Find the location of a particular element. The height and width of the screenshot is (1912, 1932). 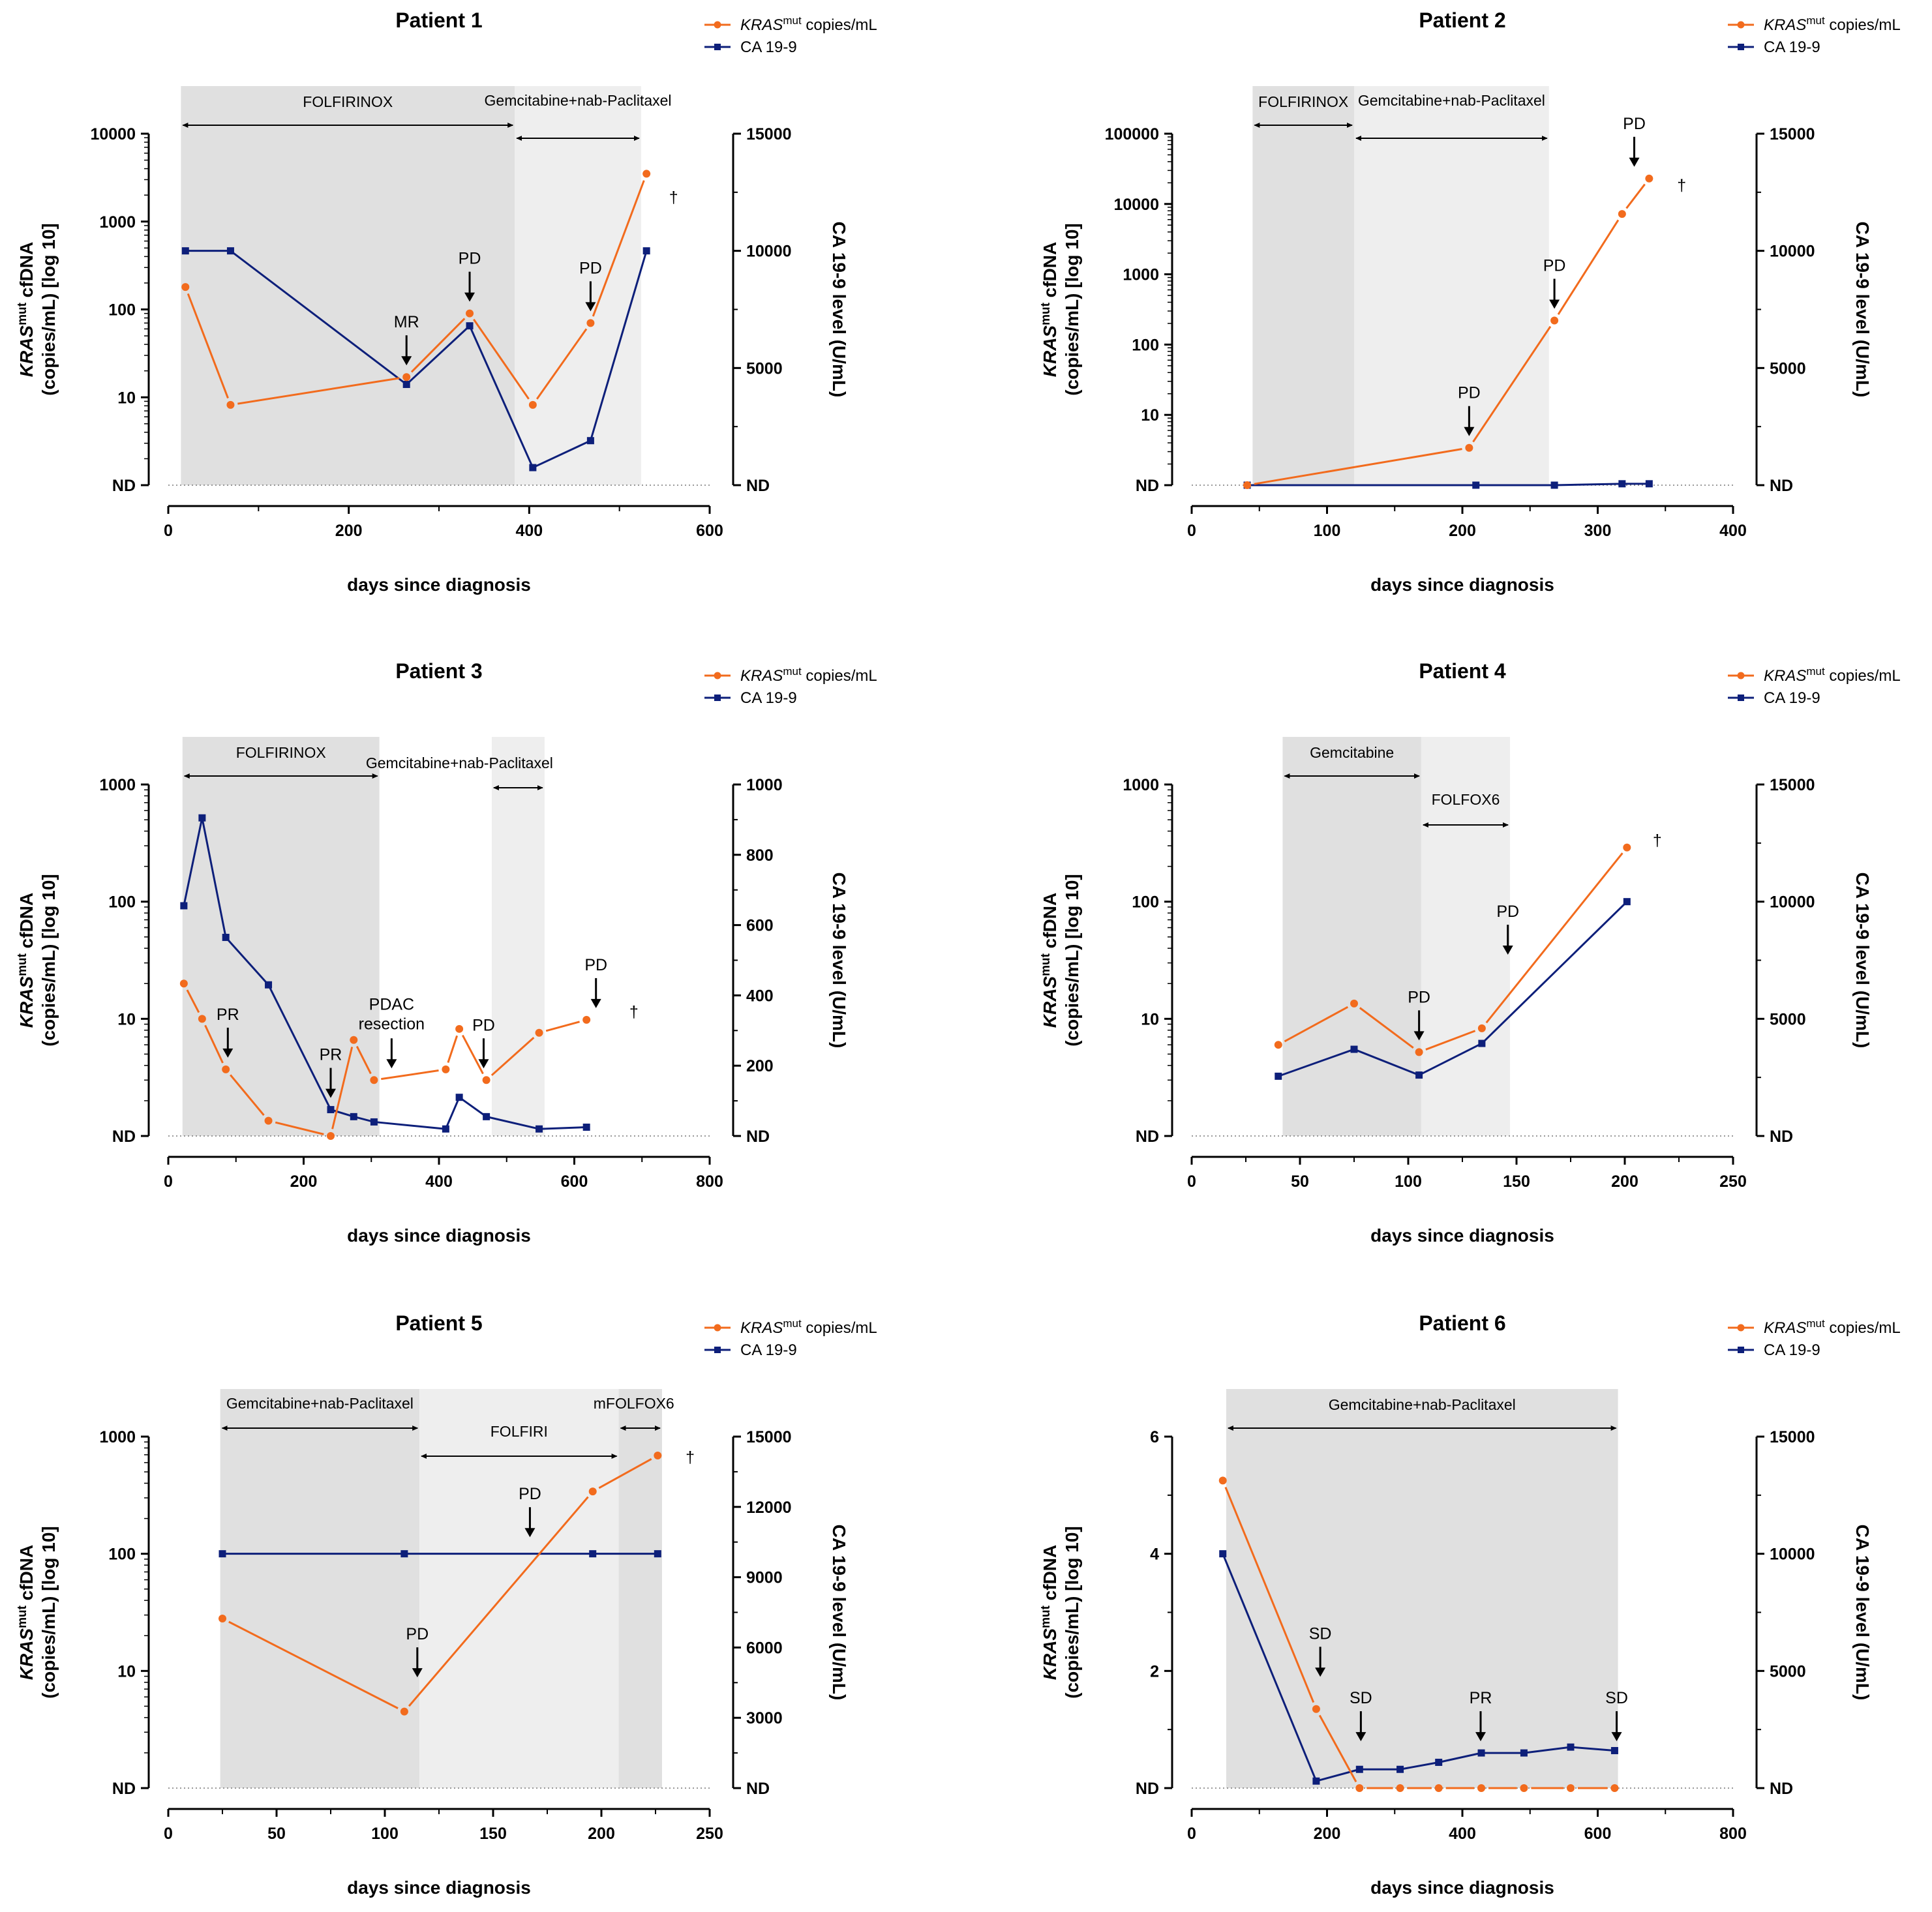

x-tick-label: 150 is located at coordinates (1516, 1182).